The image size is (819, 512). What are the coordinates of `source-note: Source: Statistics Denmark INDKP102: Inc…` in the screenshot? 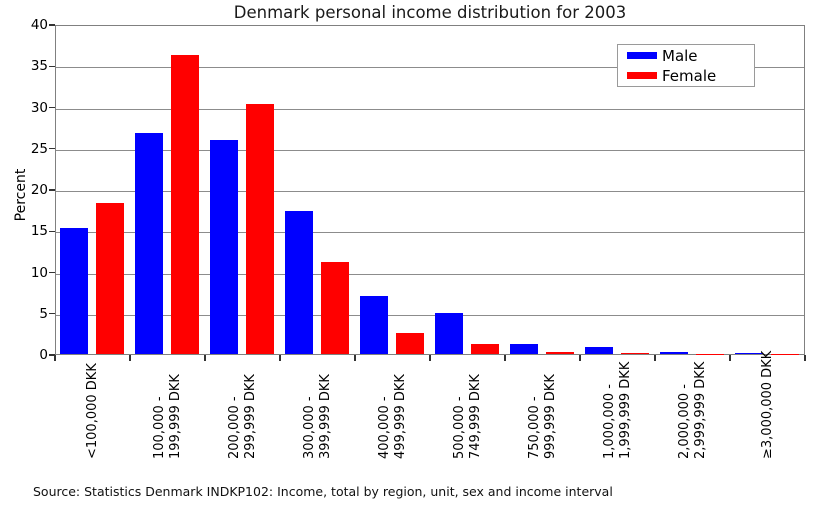 It's located at (323, 491).